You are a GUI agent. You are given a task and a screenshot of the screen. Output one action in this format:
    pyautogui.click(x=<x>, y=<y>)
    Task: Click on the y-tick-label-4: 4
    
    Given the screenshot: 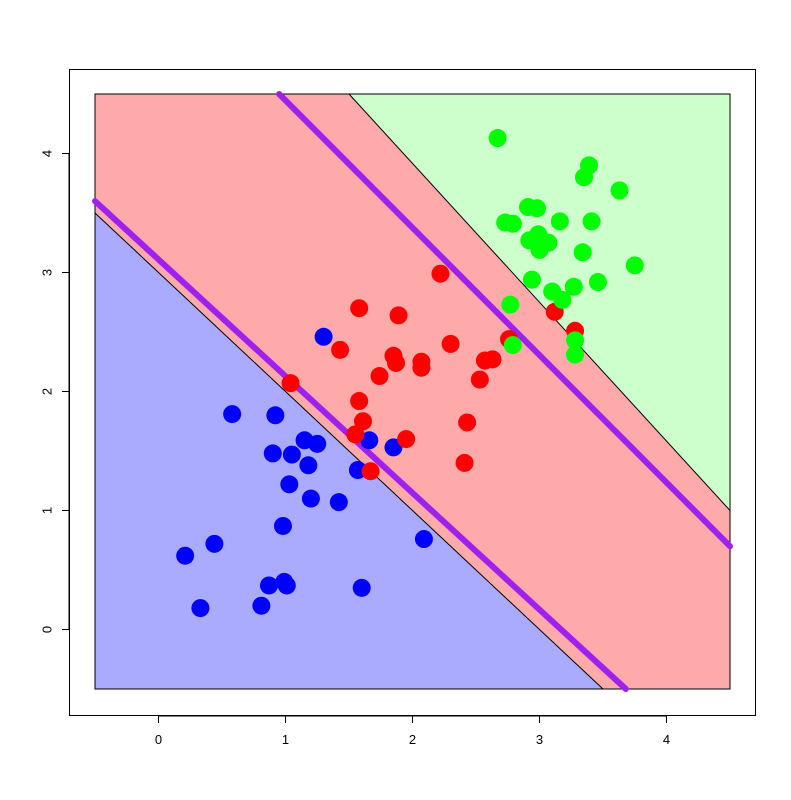 What is the action you would take?
    pyautogui.click(x=47, y=153)
    